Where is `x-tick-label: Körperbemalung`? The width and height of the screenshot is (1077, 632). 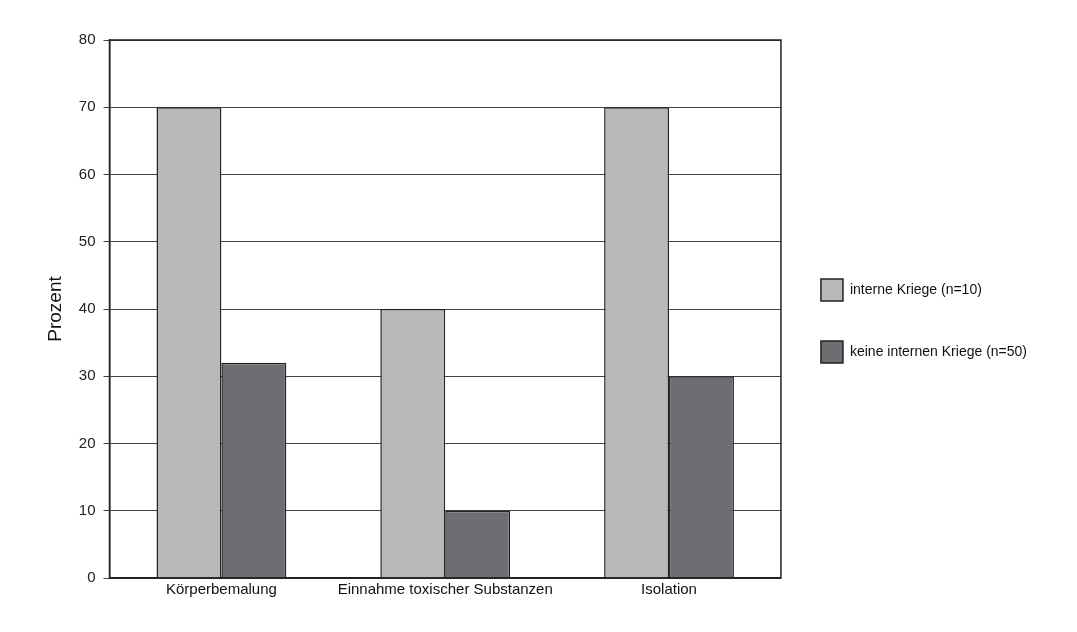 x-tick-label: Körperbemalung is located at coordinates (221, 589).